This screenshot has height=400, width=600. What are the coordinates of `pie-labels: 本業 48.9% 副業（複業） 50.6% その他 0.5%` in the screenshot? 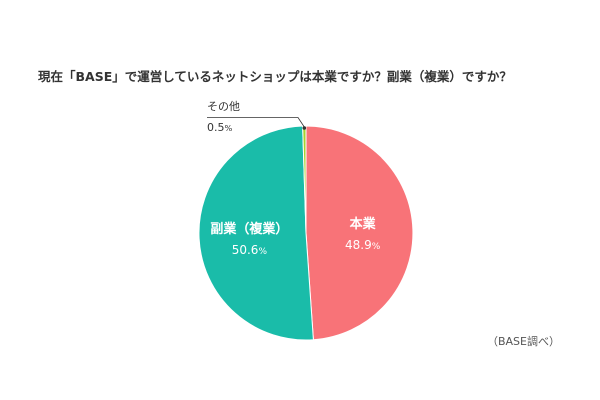 It's located at (294, 178).